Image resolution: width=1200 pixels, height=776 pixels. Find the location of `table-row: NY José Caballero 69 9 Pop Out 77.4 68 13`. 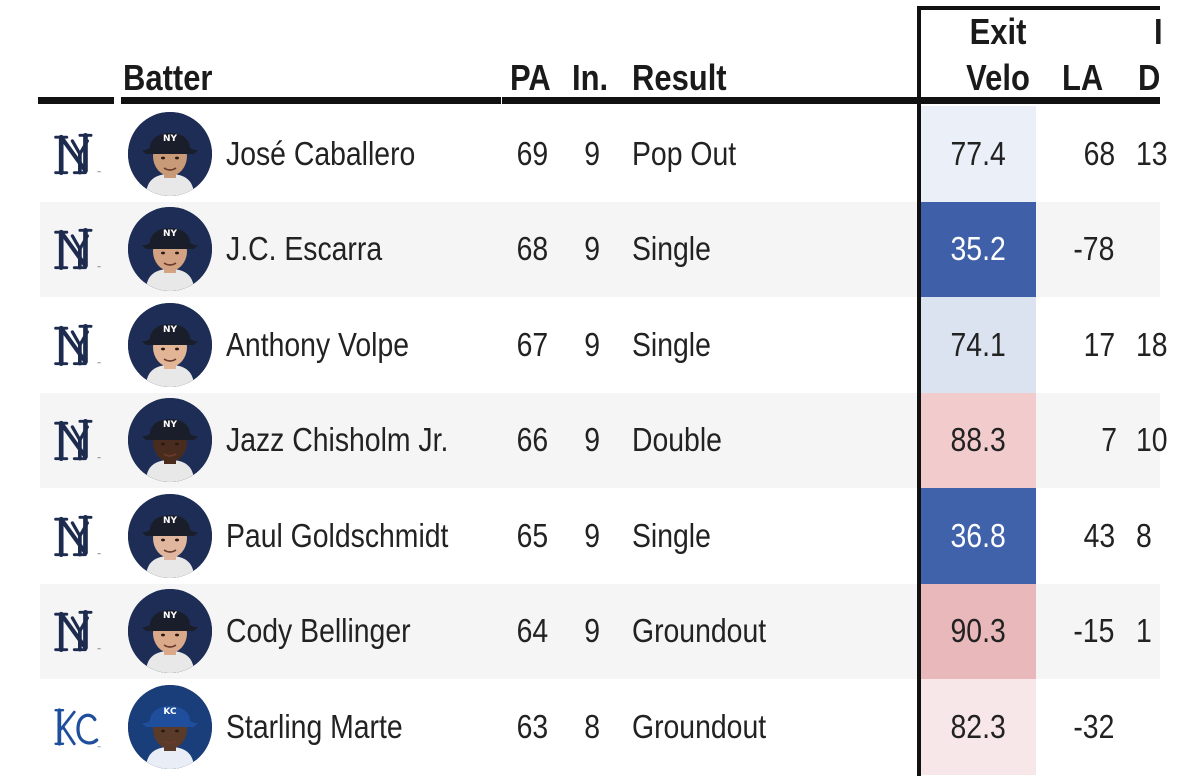

table-row: NY José Caballero 69 9 Pop Out 77.4 68 13 is located at coordinates (604, 154).